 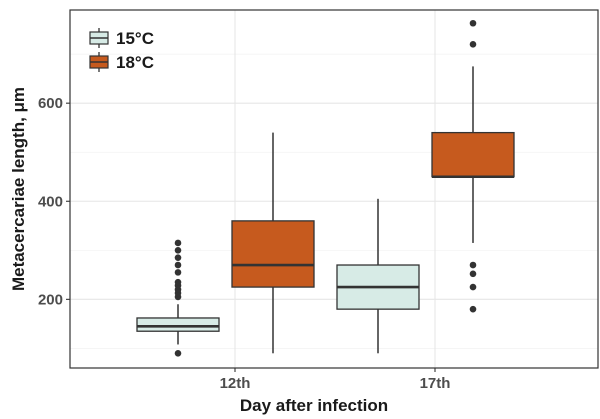 I want to click on legend-label: 15°C, so click(x=135, y=38).